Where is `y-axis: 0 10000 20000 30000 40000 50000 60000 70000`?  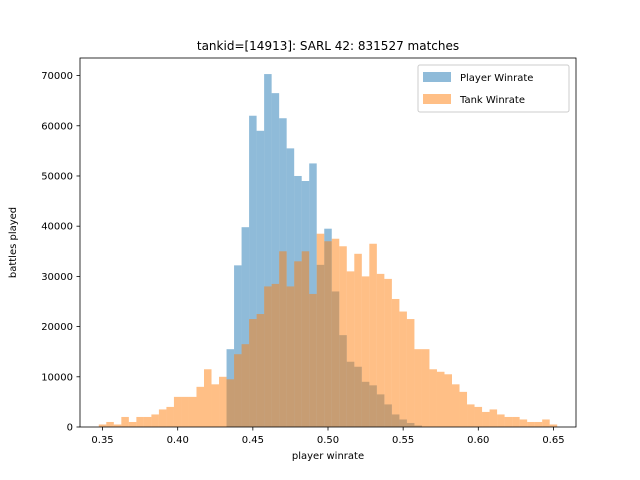
y-axis: 0 10000 20000 30000 40000 50000 60000 70000 is located at coordinates (60, 252).